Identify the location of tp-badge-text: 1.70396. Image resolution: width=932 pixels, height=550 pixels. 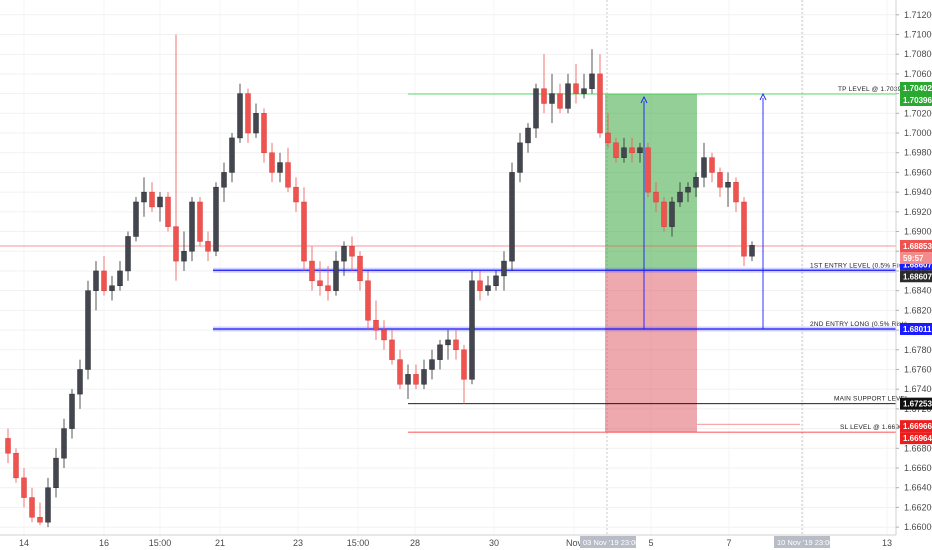
(917, 100).